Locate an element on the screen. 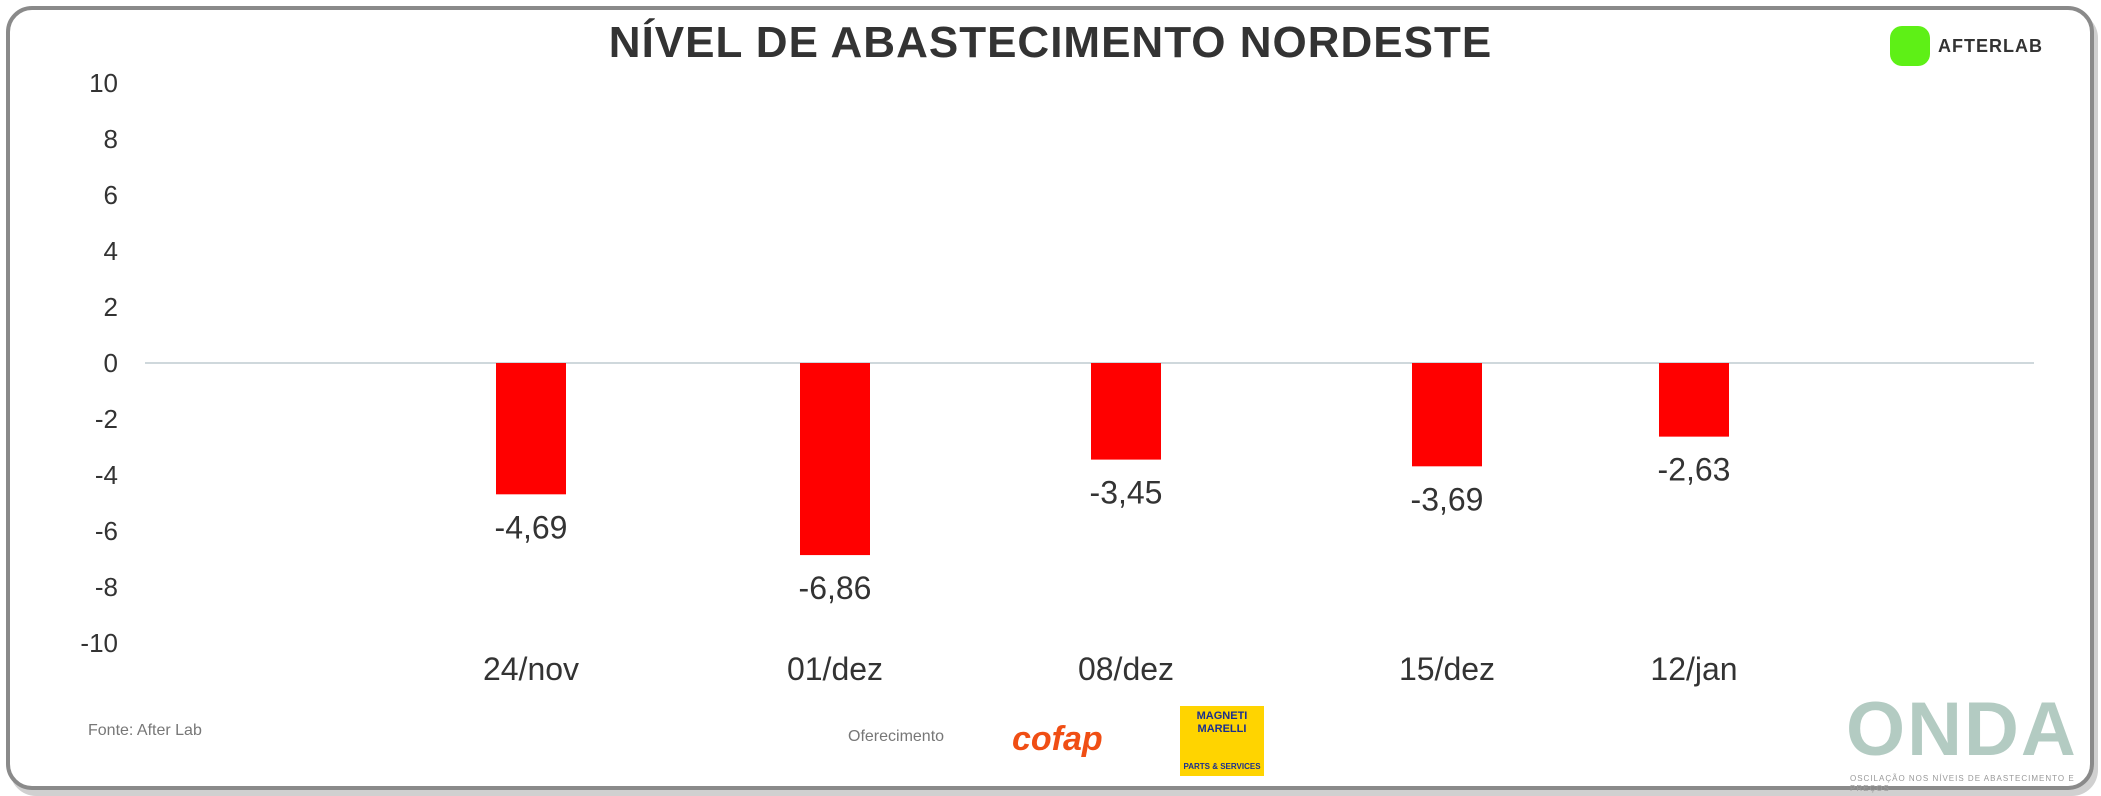  data-label: -6,86 is located at coordinates (835, 588).